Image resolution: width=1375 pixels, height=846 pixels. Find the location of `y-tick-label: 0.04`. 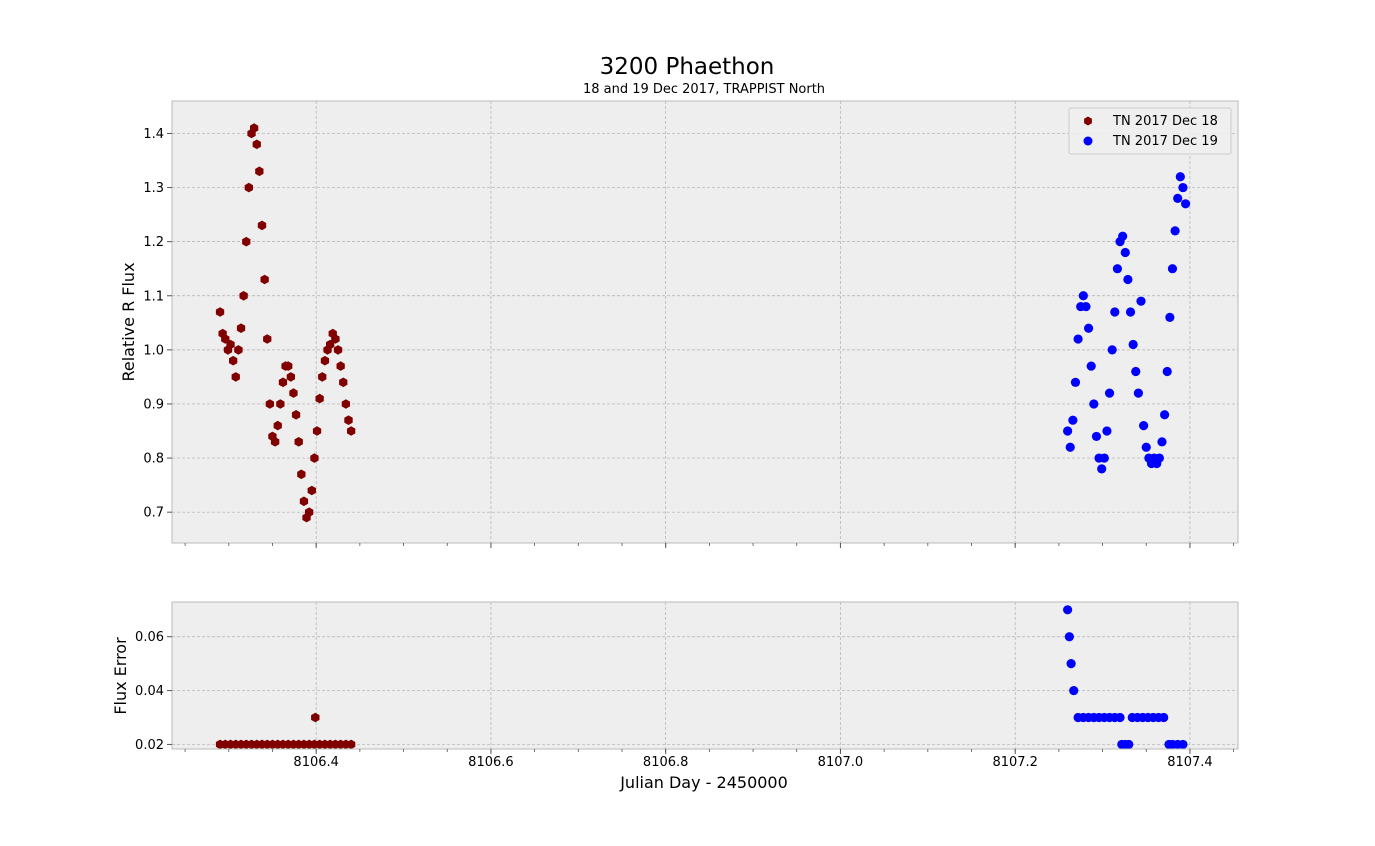

y-tick-label: 0.04 is located at coordinates (149, 691).